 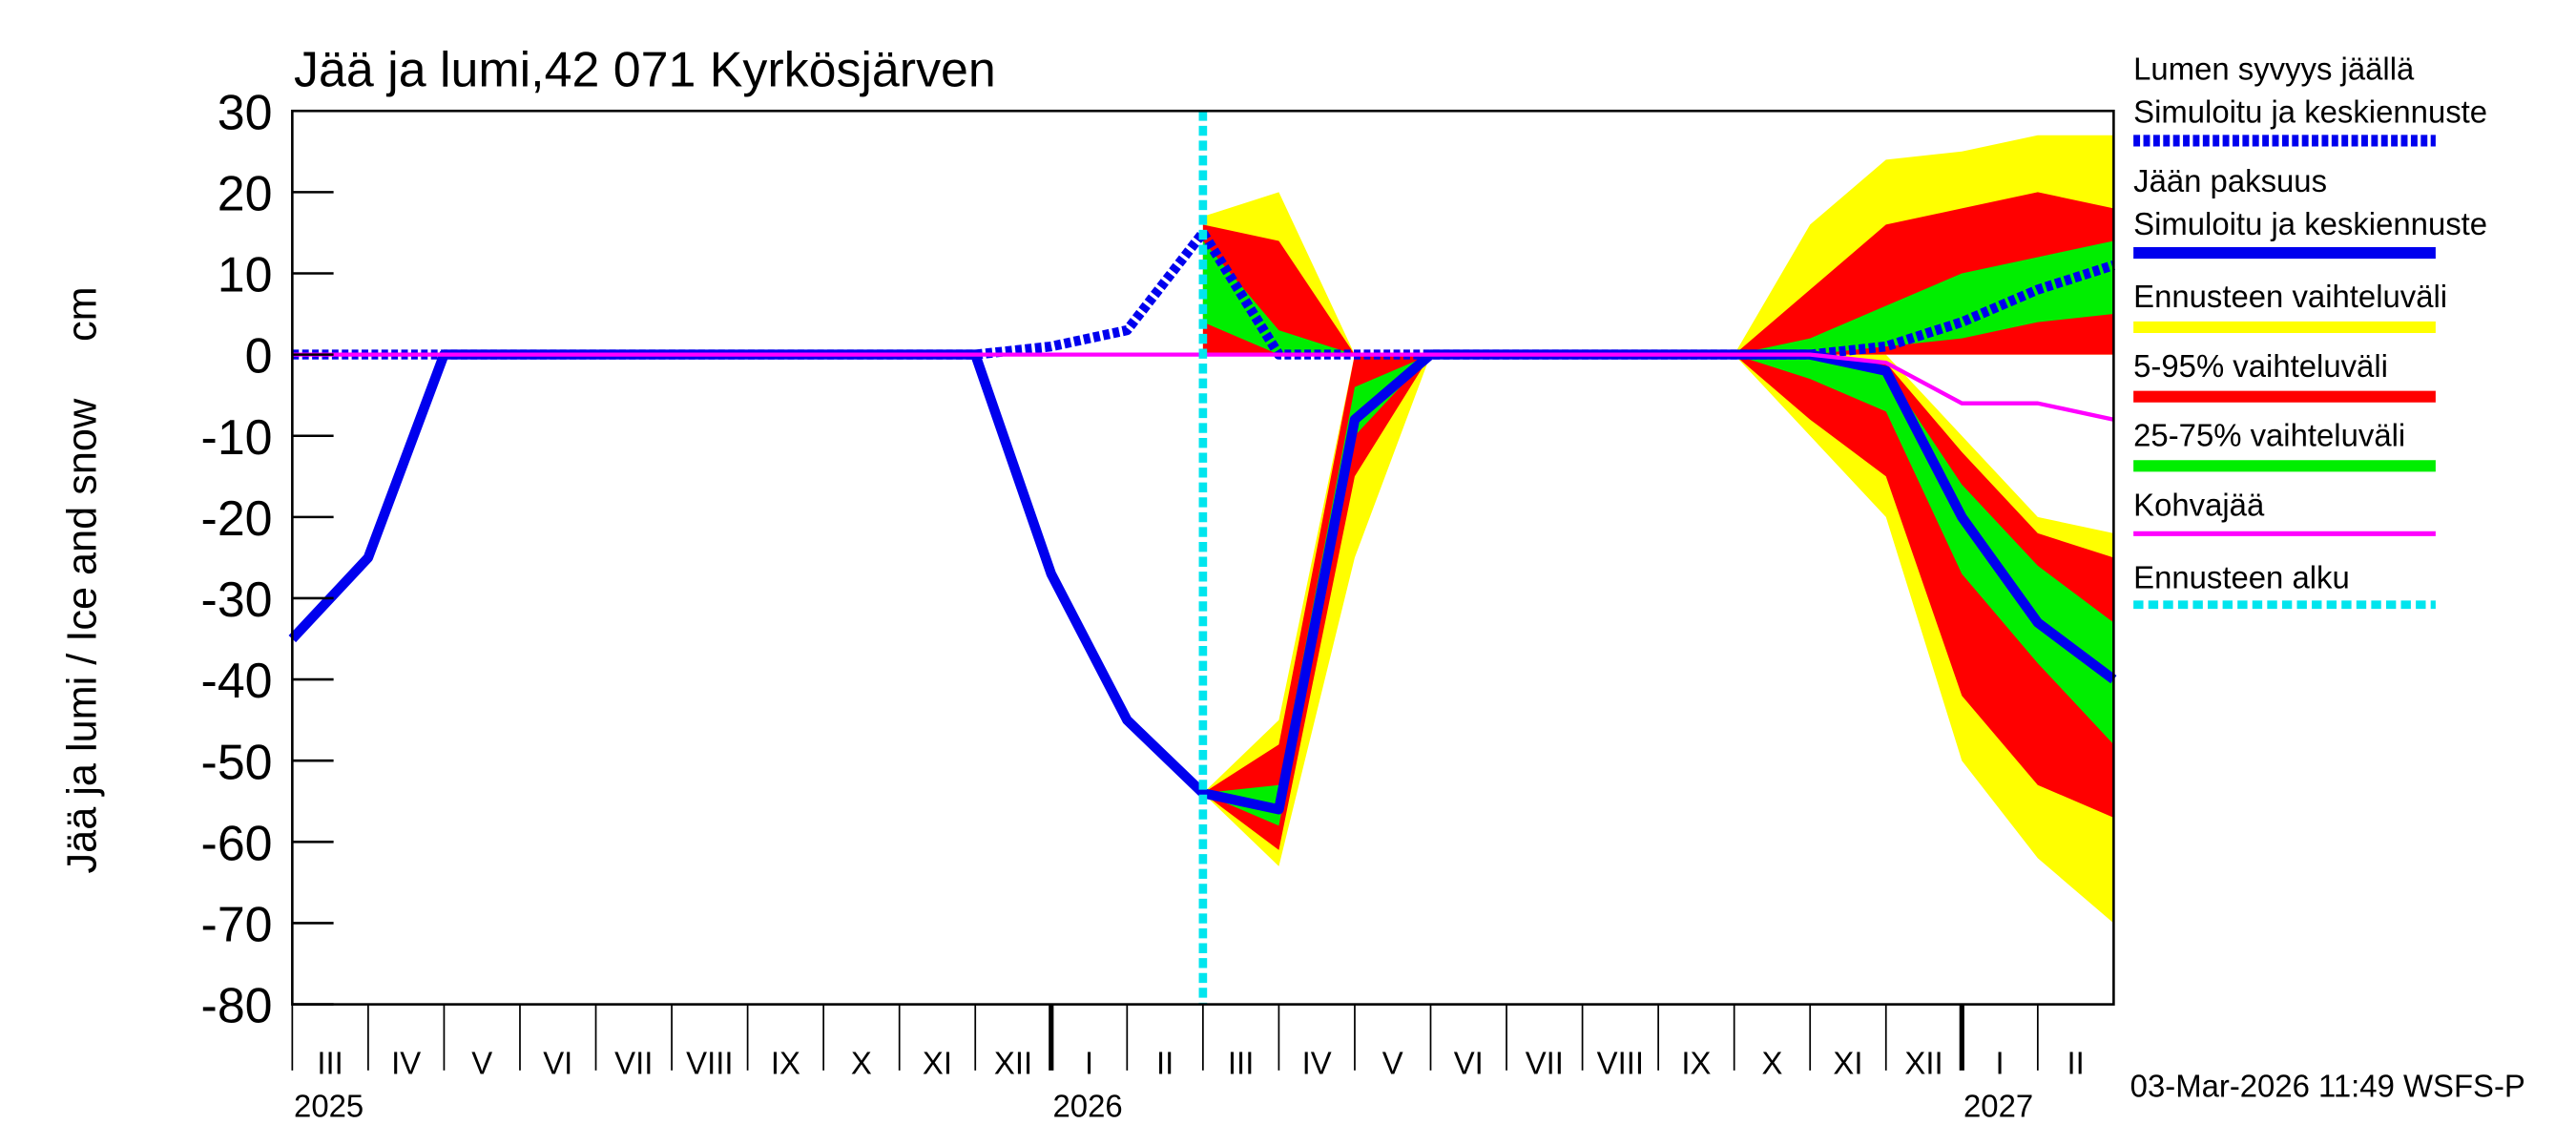 What do you see at coordinates (1088, 1105) in the screenshot?
I see `year-label: 2026` at bounding box center [1088, 1105].